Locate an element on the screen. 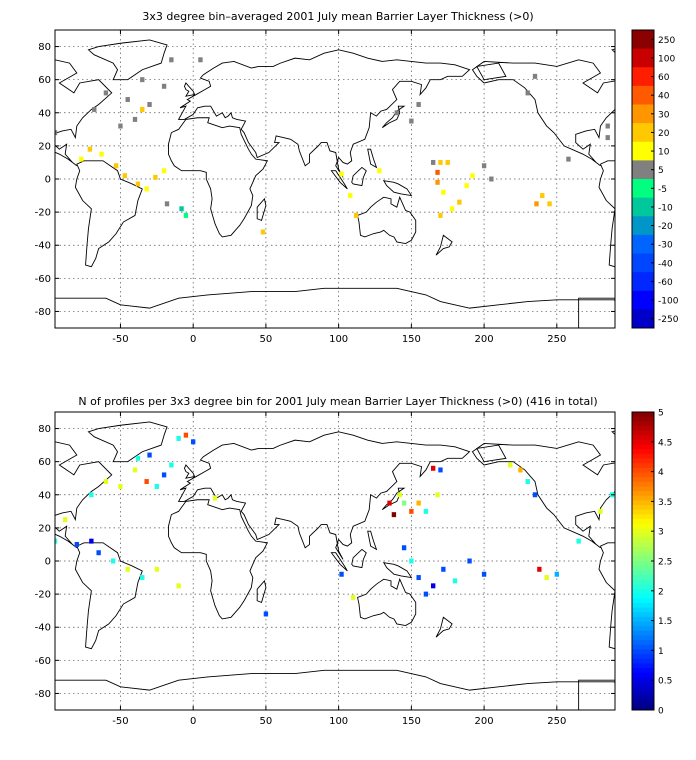 This screenshot has width=696, height=760. y-tick-label: 20 is located at coordinates (44, 528).